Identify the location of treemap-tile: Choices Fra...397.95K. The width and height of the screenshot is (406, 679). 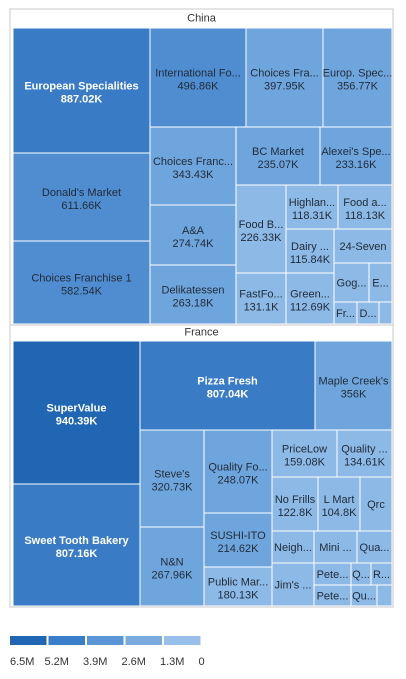
(284, 77).